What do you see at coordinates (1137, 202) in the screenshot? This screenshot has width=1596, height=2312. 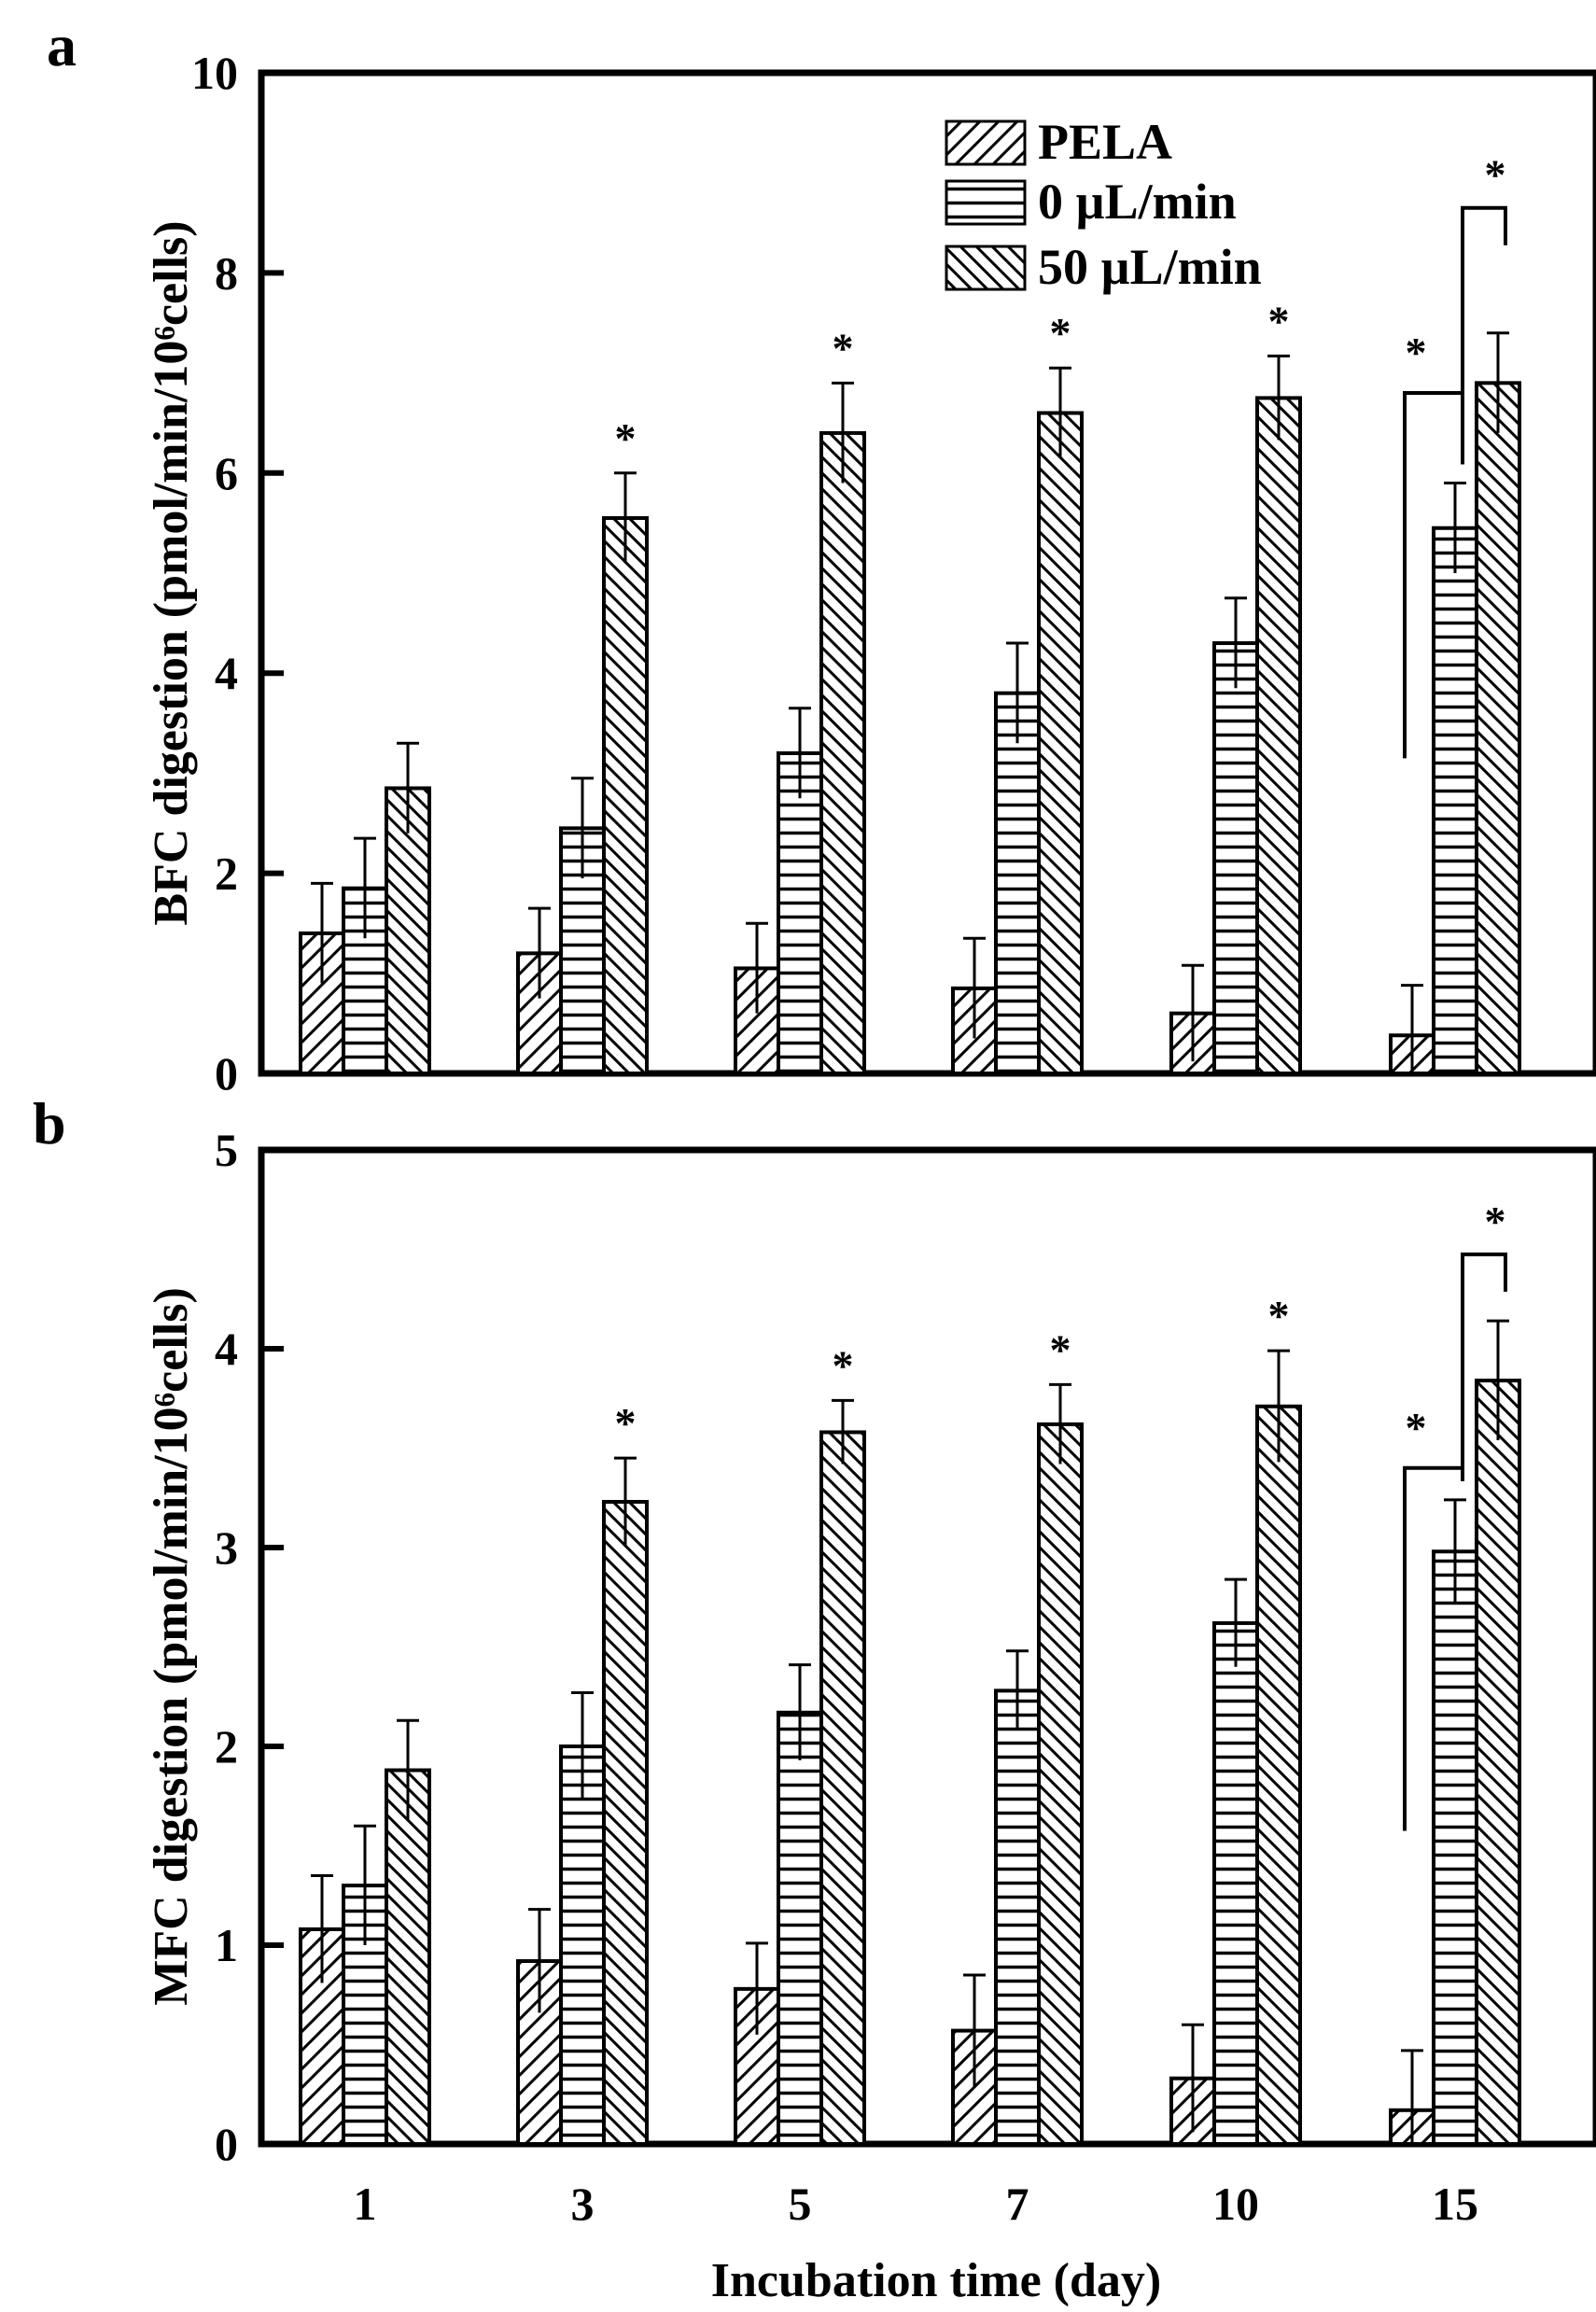 I see `legend-label-0ulmin: 0 µL/min` at bounding box center [1137, 202].